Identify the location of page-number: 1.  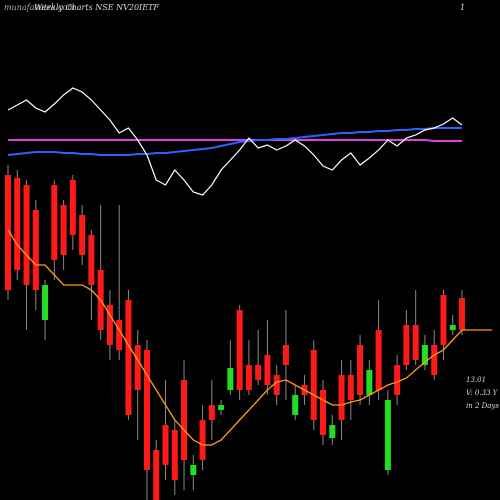
(462, 7).